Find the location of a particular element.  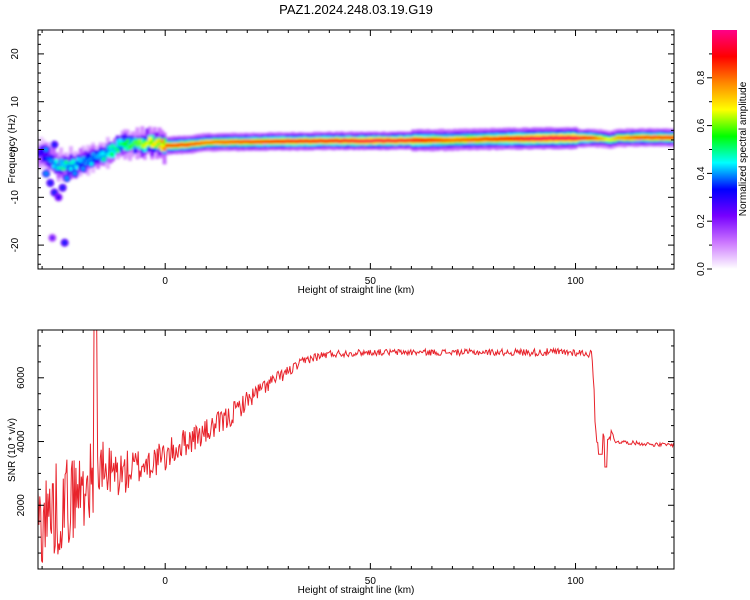

colorbar-label: Normalized spectral amplitude is located at coordinates (743, 148).